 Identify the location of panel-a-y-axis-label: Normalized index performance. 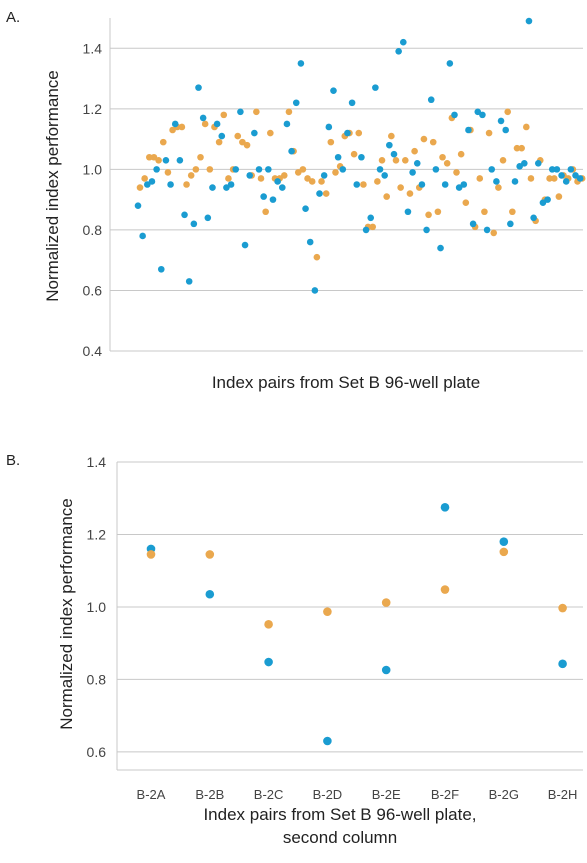
(52, 186).